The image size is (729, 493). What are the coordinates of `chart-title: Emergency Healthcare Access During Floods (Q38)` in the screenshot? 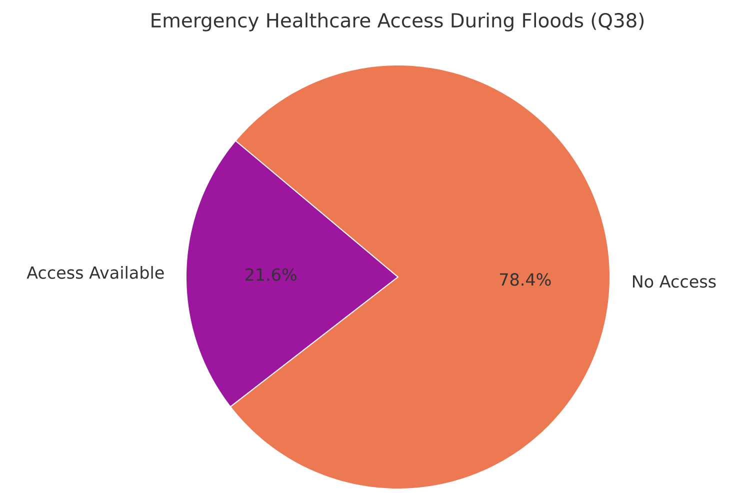 It's located at (398, 22).